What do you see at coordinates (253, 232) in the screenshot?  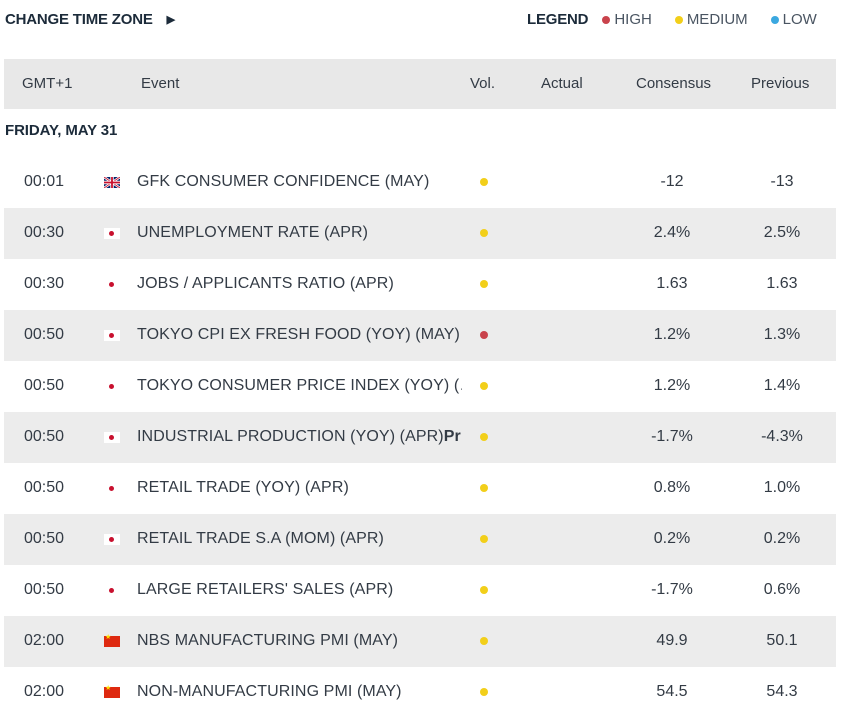 I see `event-name: UNEMPLOYMENT RATE (APR)` at bounding box center [253, 232].